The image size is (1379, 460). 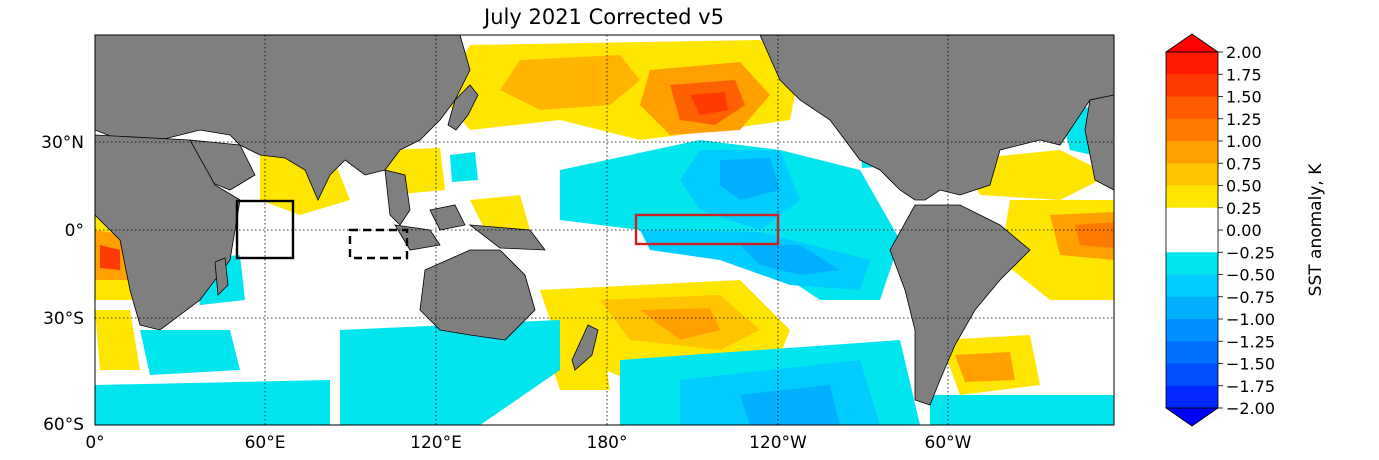 I want to click on south-america-land, so click(x=960, y=305).